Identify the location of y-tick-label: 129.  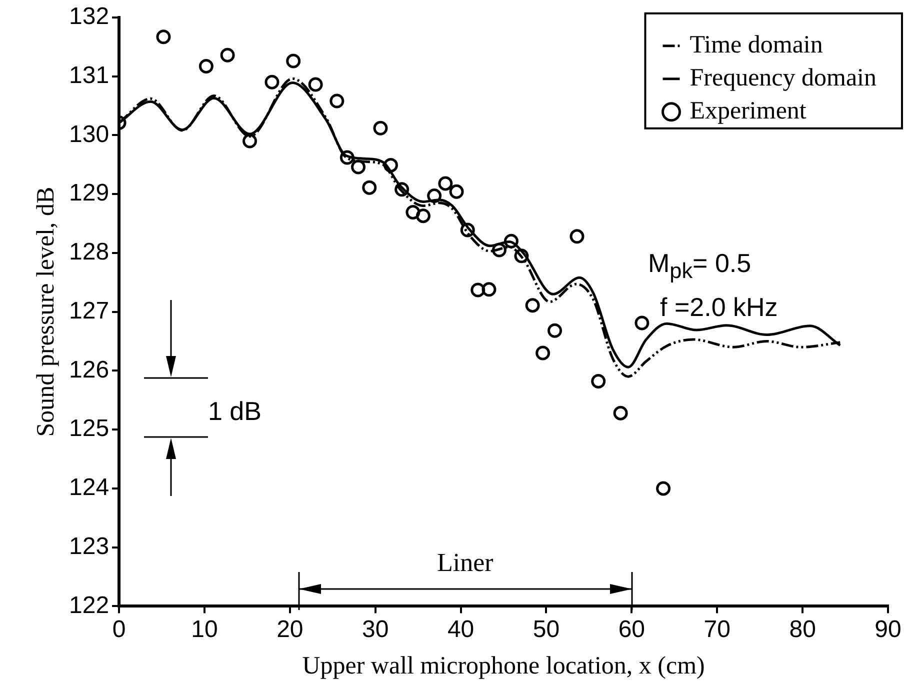
(89, 193).